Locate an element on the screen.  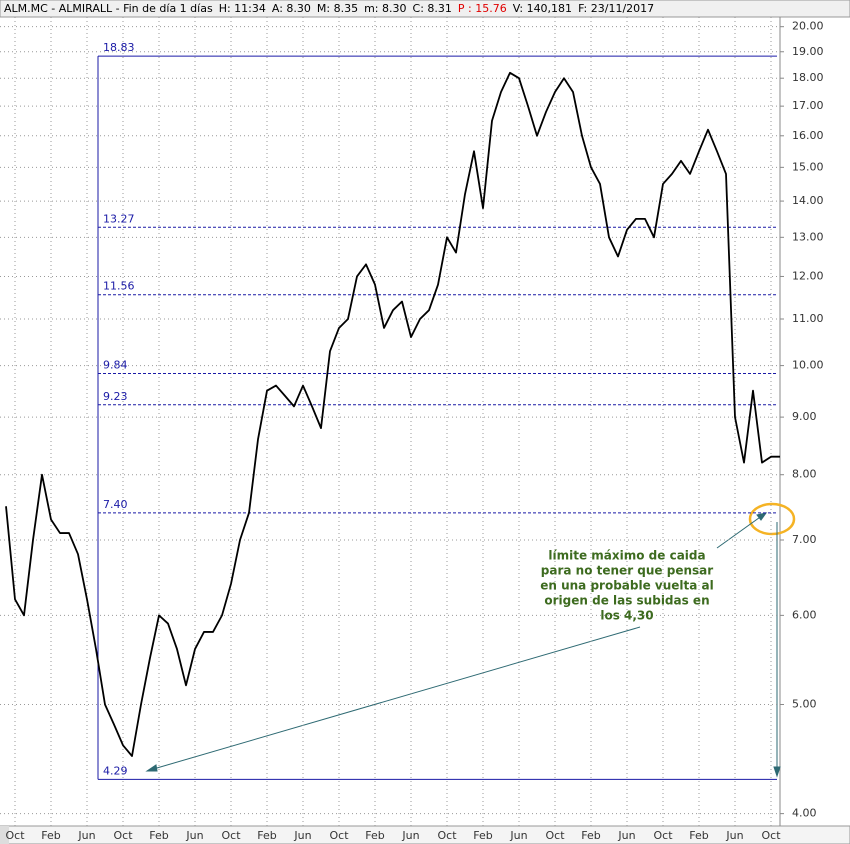
header-field: m: 8.30 is located at coordinates (385, 8).